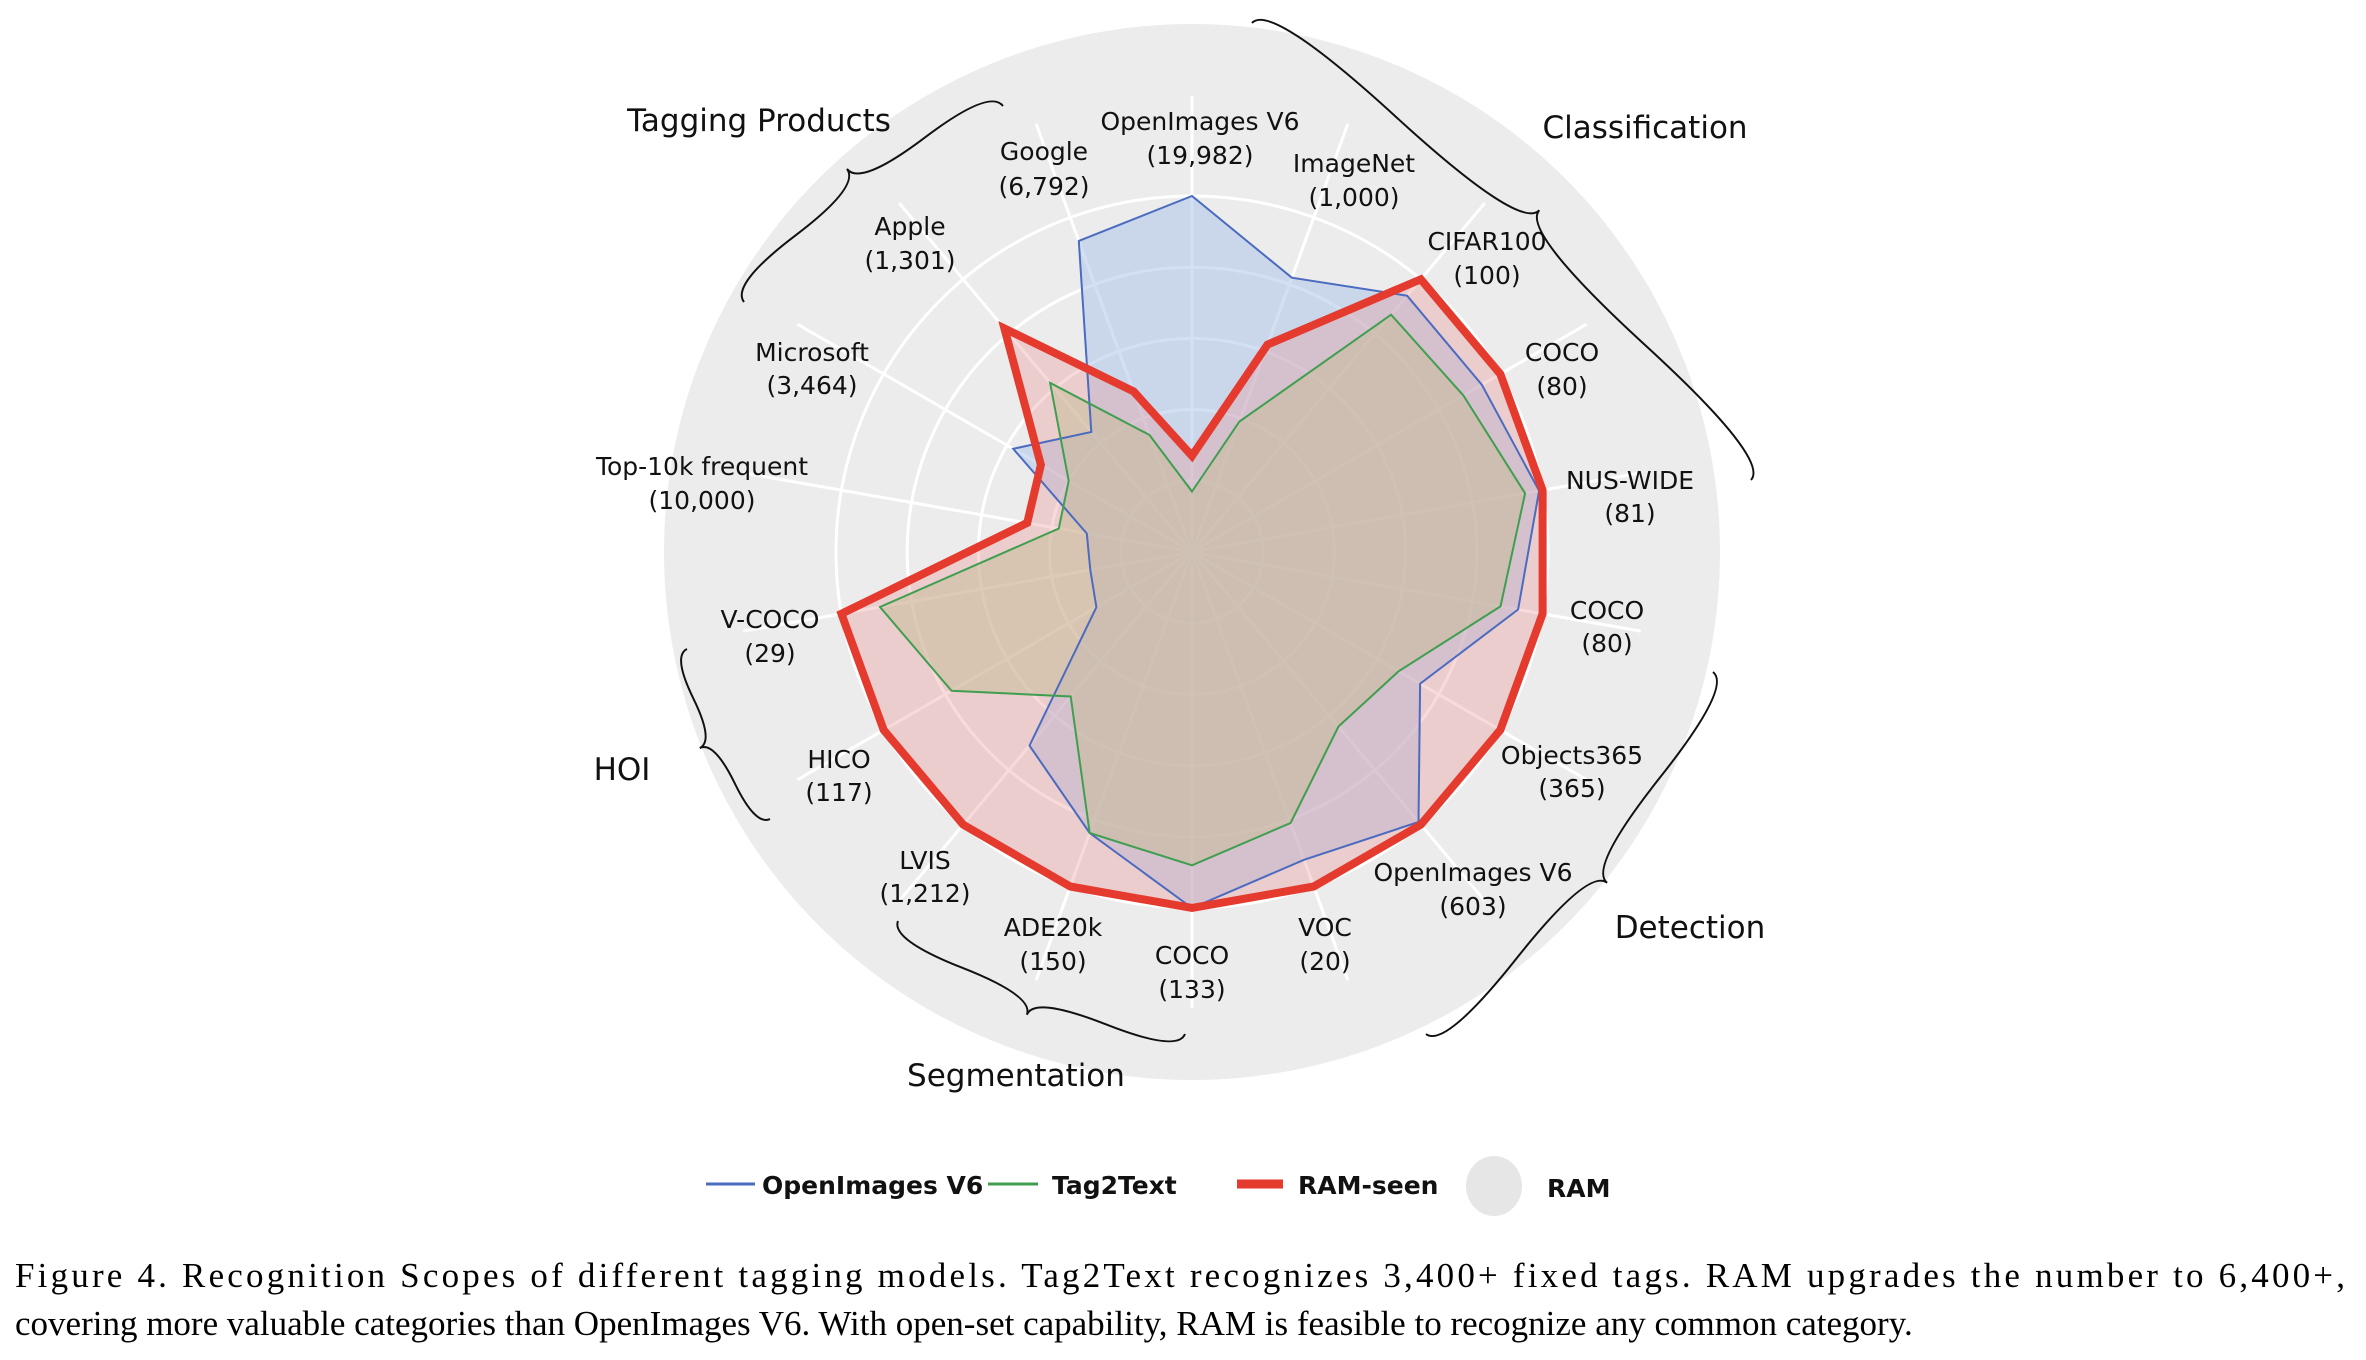  What do you see at coordinates (1016, 1076) in the screenshot?
I see `group-label-segmentation: Segmentation` at bounding box center [1016, 1076].